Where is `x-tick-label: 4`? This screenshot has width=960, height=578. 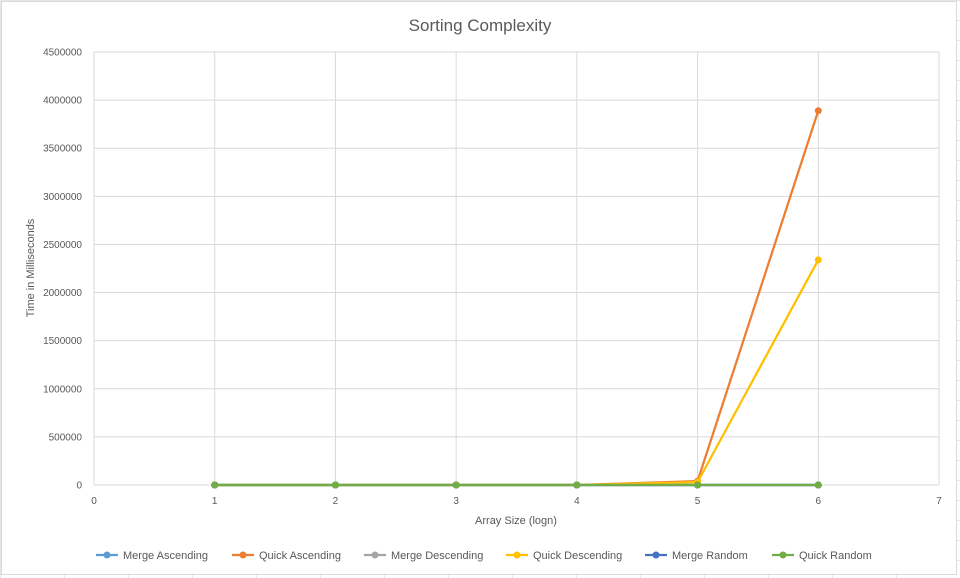 x-tick-label: 4 is located at coordinates (577, 501).